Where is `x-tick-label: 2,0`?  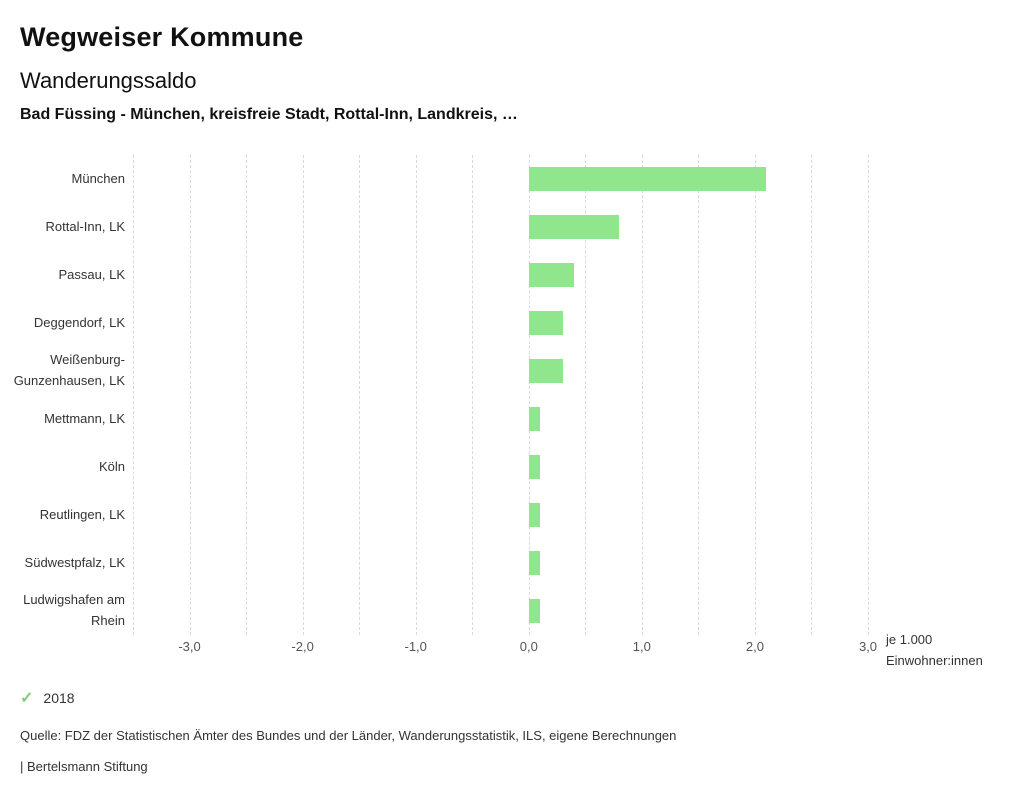
x-tick-label: 2,0 is located at coordinates (754, 646).